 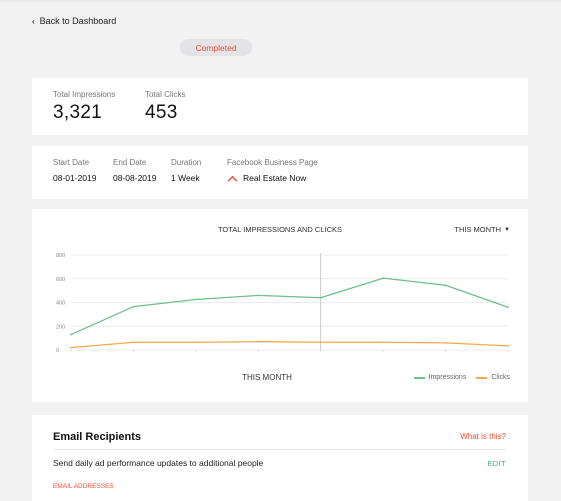 What do you see at coordinates (185, 178) in the screenshot?
I see `field-value: 1 Week` at bounding box center [185, 178].